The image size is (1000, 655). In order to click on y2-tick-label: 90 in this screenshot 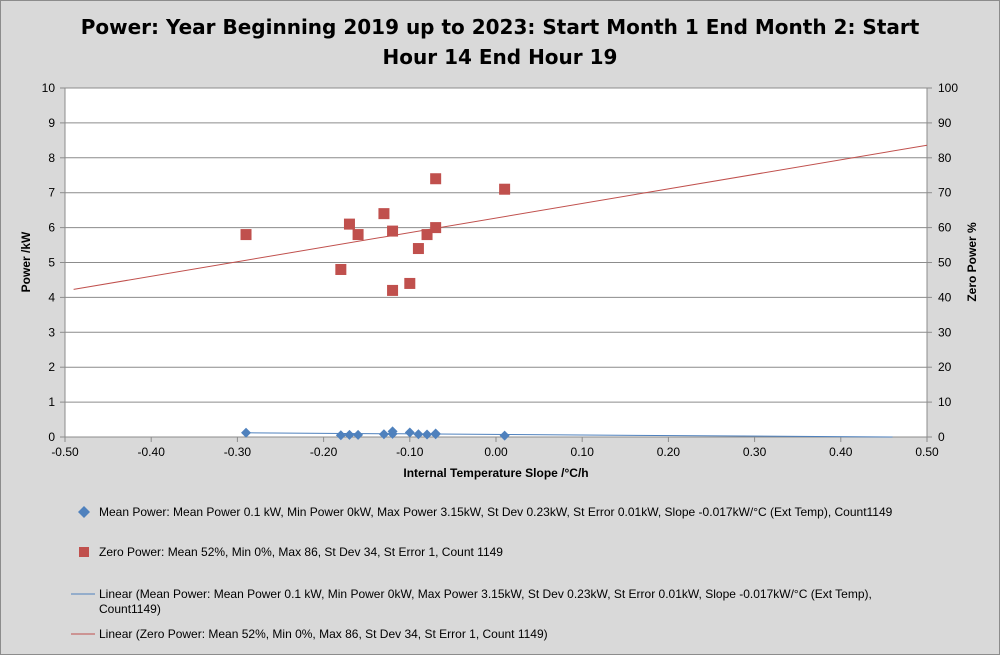, I will do `click(945, 123)`.